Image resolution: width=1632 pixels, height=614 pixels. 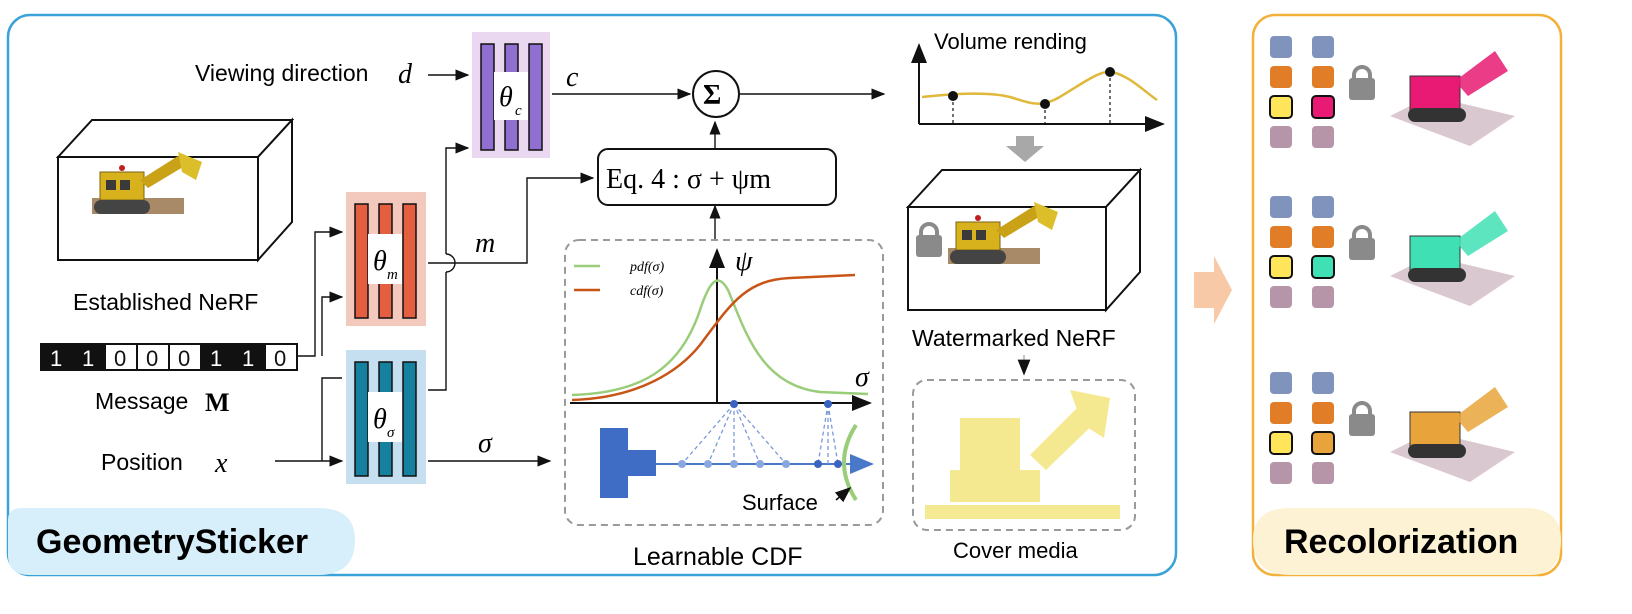 What do you see at coordinates (1024, 240) in the screenshot?
I see `watermarked-nerf-box` at bounding box center [1024, 240].